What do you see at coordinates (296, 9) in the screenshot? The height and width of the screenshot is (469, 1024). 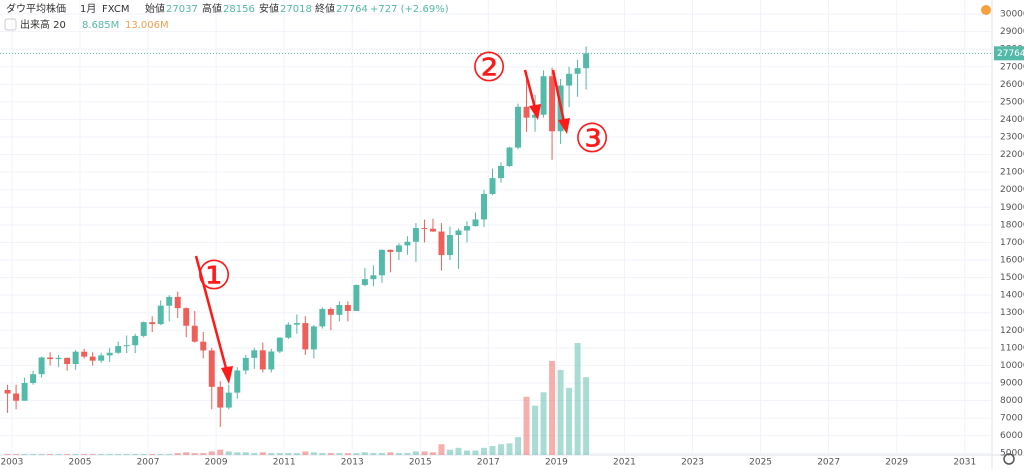 I see `low-value: 27018` at bounding box center [296, 9].